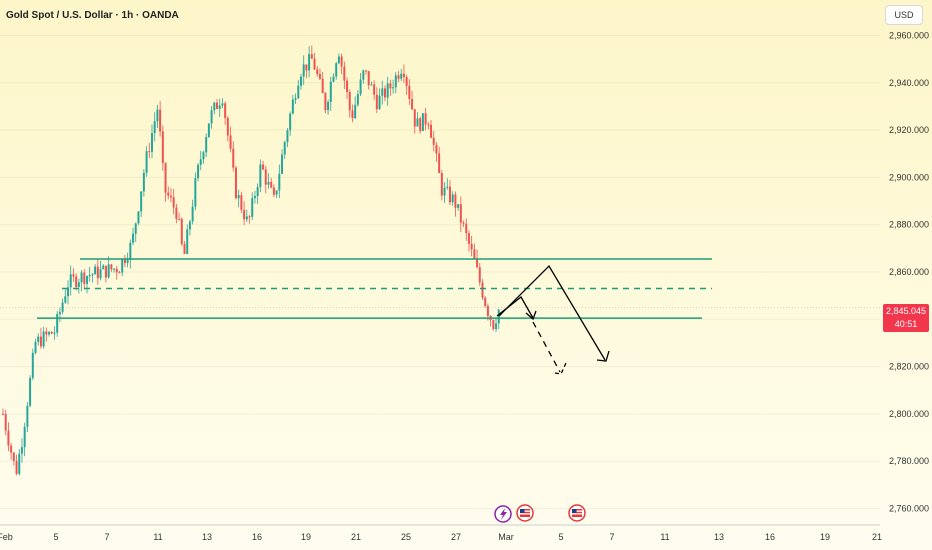  Describe the element at coordinates (906, 318) in the screenshot. I see `current-price-tag: 2,845.045 40:51` at that location.